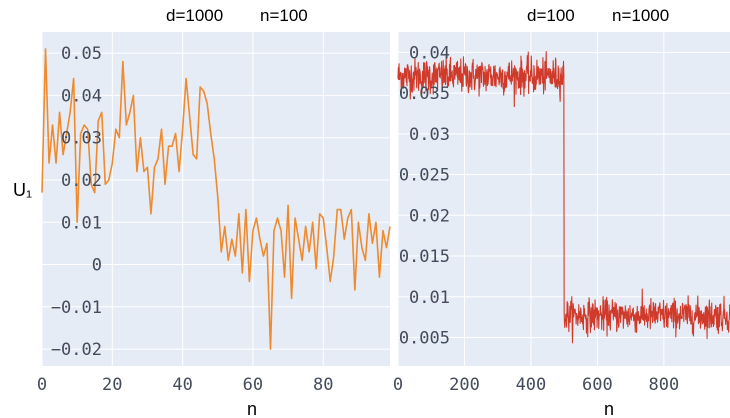 This screenshot has height=418, width=730. Describe the element at coordinates (76, 350) in the screenshot. I see `y-tick-label: −0.02` at that location.